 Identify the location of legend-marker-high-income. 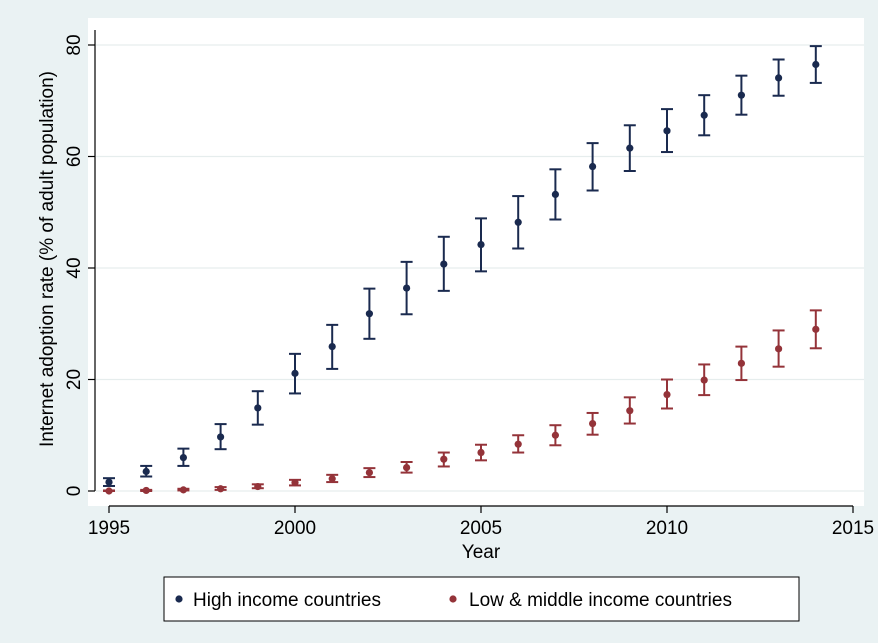
(179, 599).